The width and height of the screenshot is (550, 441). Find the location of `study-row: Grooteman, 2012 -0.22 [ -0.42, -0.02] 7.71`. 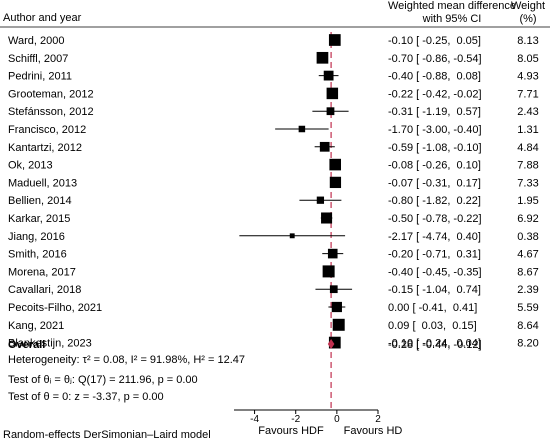

study-row: Grooteman, 2012 -0.22 [ -0.42, -0.02] 7.71 is located at coordinates (273, 93).